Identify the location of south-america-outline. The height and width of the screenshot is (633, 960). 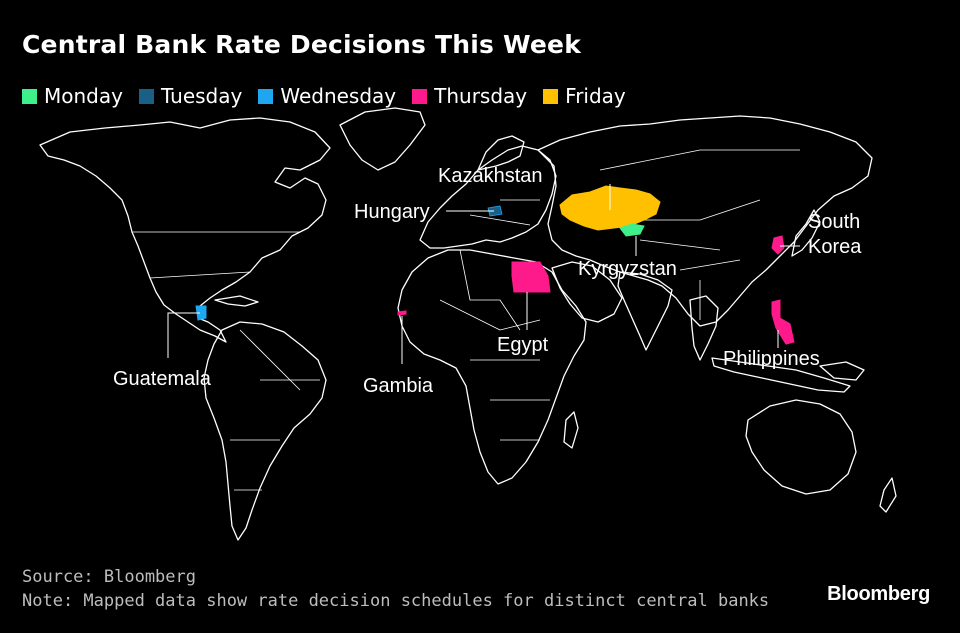
(265, 431).